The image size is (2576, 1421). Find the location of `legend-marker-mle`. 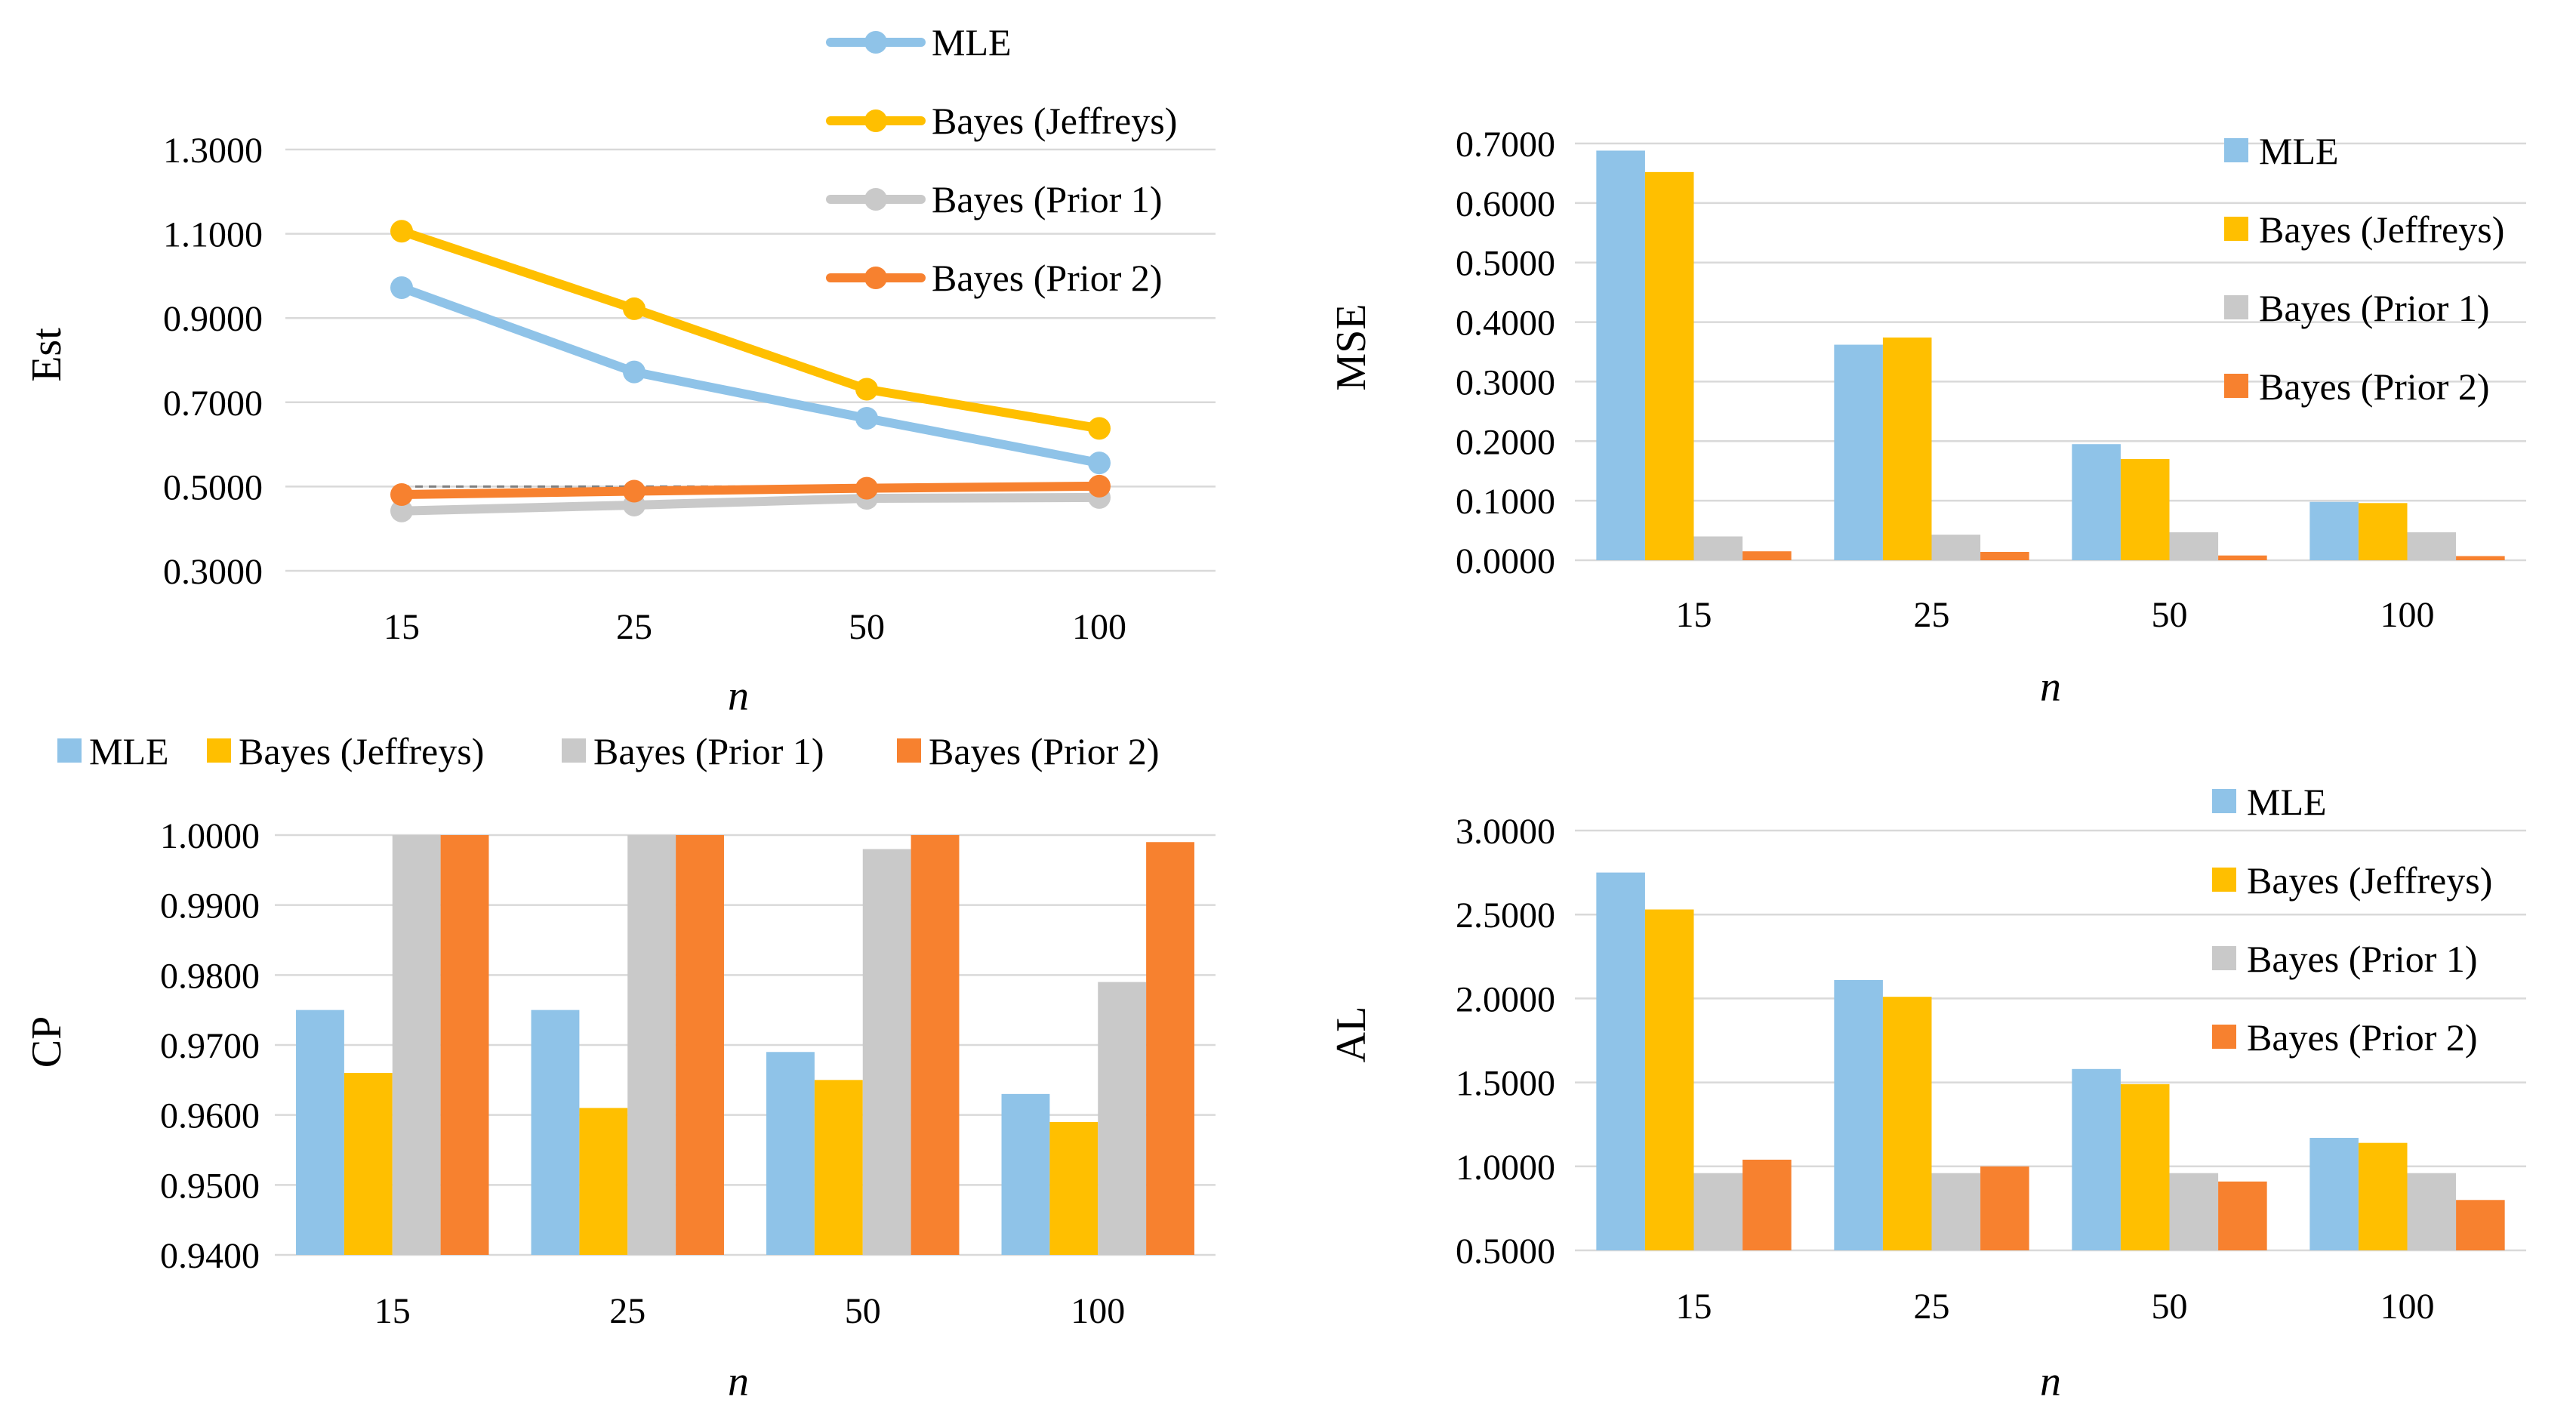

legend-marker-mle is located at coordinates (875, 42).